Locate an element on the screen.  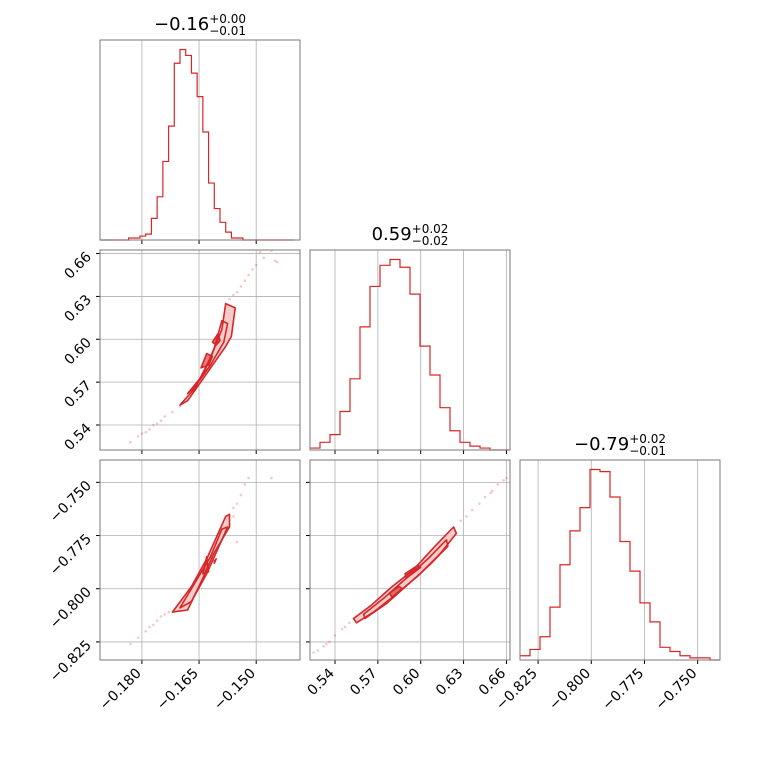
panel-title: −0.79+0.02 −0.01 is located at coordinates (620, 445).